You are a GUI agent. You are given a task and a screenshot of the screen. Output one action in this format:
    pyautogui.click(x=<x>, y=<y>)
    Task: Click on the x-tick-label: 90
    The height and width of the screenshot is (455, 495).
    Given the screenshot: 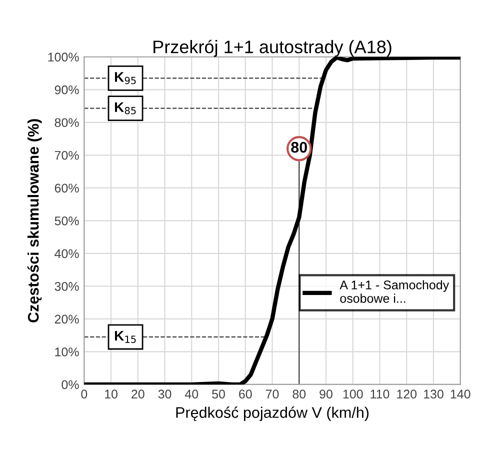 What is the action you would take?
    pyautogui.click(x=326, y=394)
    